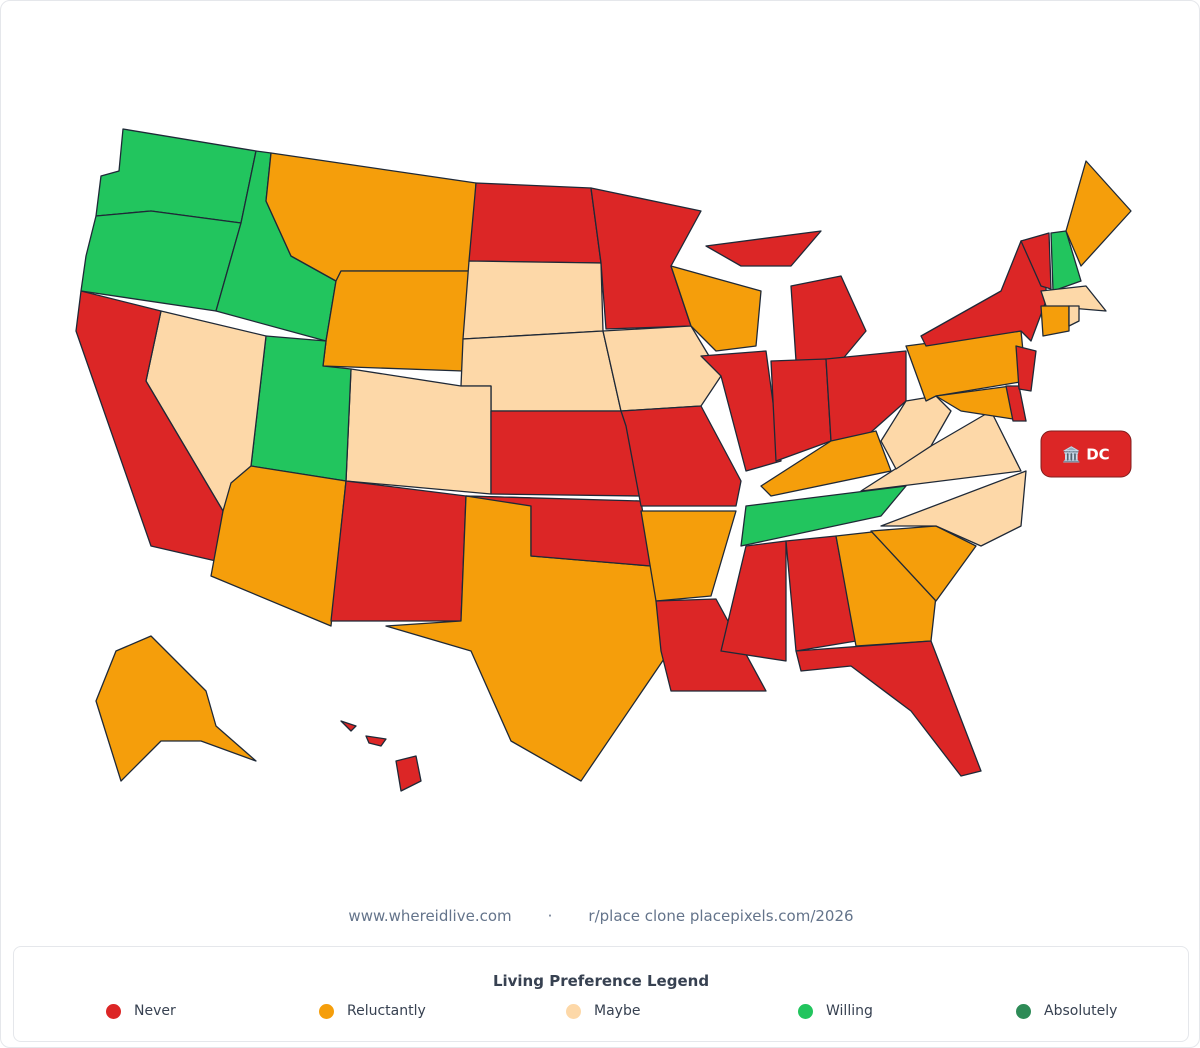 This screenshot has width=1200, height=1048. Describe the element at coordinates (155, 1011) in the screenshot. I see `legend-label: Never` at that location.